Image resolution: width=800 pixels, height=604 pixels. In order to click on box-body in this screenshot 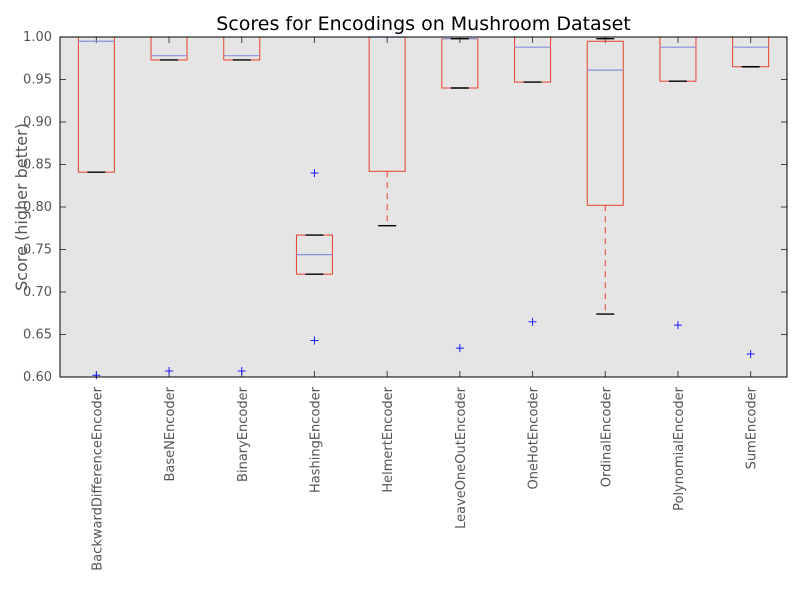, I will do `click(605, 123)`.